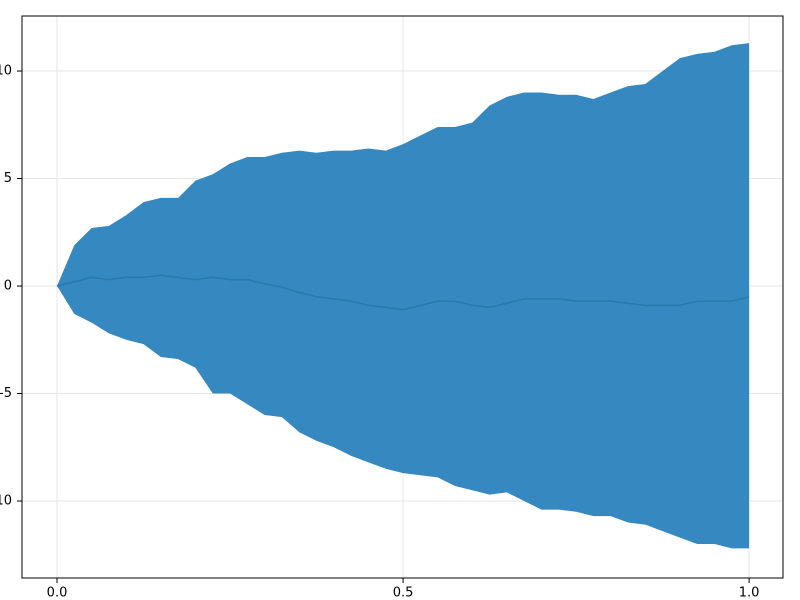 The image size is (800, 600). Describe the element at coordinates (57, 593) in the screenshot. I see `x-tick-label: 0.0` at that location.